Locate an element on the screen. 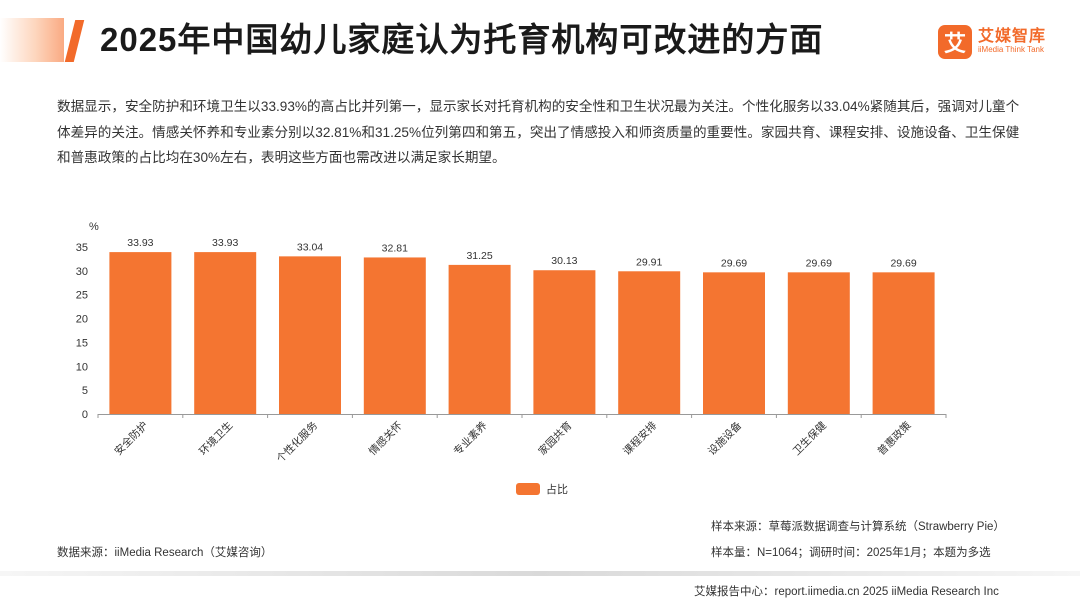 This screenshot has height=608, width=1080. page-title: 2025年中国幼儿家庭认为托育机构可改进的方面 is located at coordinates (462, 39).